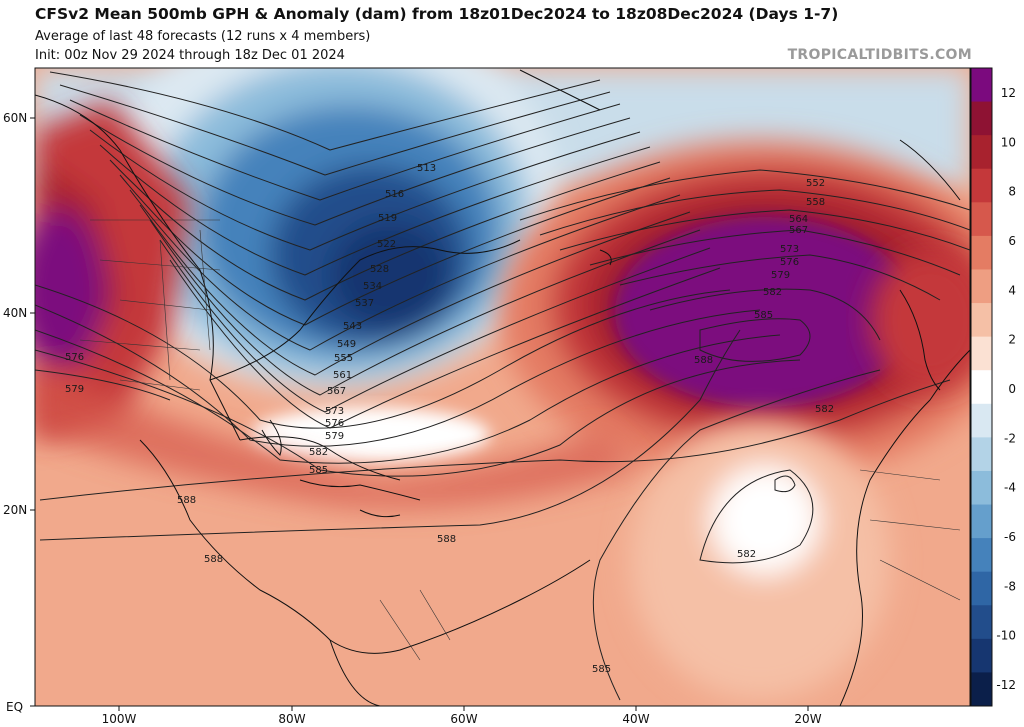 This screenshot has height=727, width=1024. Describe the element at coordinates (635, 719) in the screenshot. I see `lon-label: 40W` at that location.